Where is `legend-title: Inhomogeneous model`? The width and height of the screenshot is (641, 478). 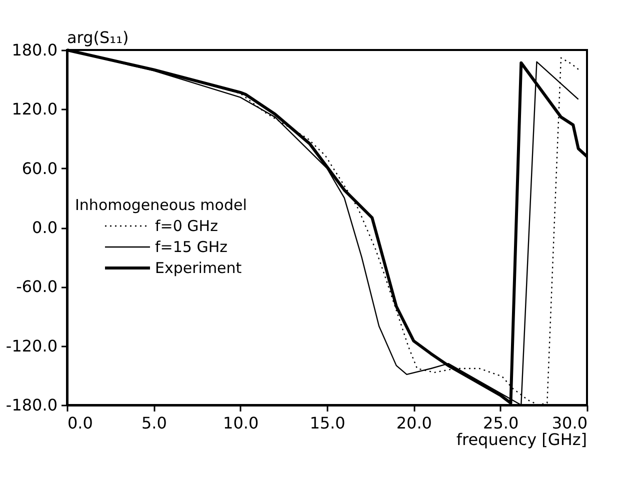 legend-title: Inhomogeneous model is located at coordinates (161, 205).